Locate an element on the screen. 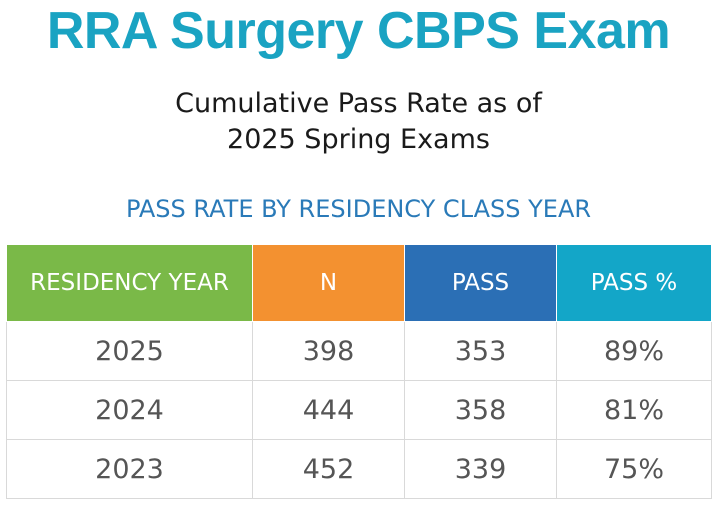 The width and height of the screenshot is (717, 505). cell-n: 398 is located at coordinates (328, 351).